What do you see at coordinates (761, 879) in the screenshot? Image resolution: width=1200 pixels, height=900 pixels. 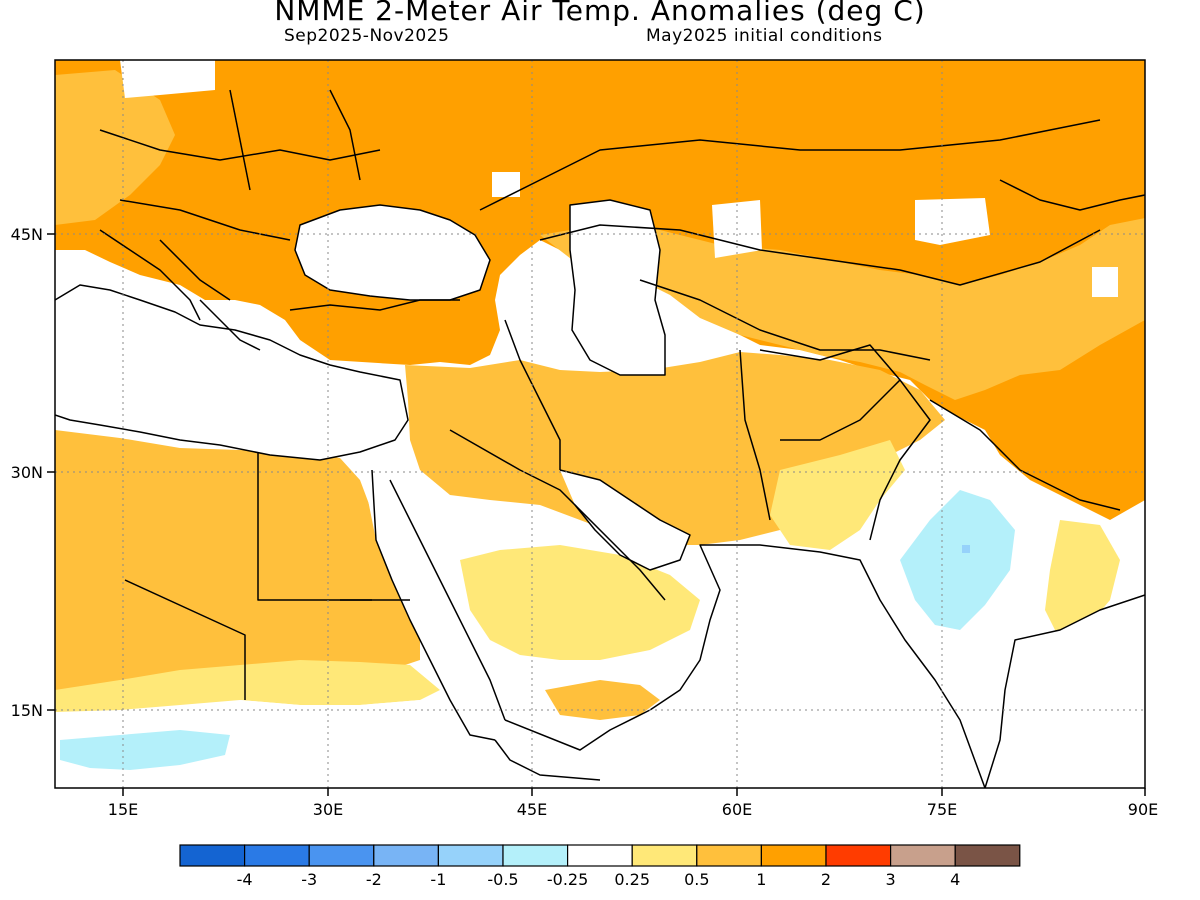 I see `colorbar-label: 1` at bounding box center [761, 879].